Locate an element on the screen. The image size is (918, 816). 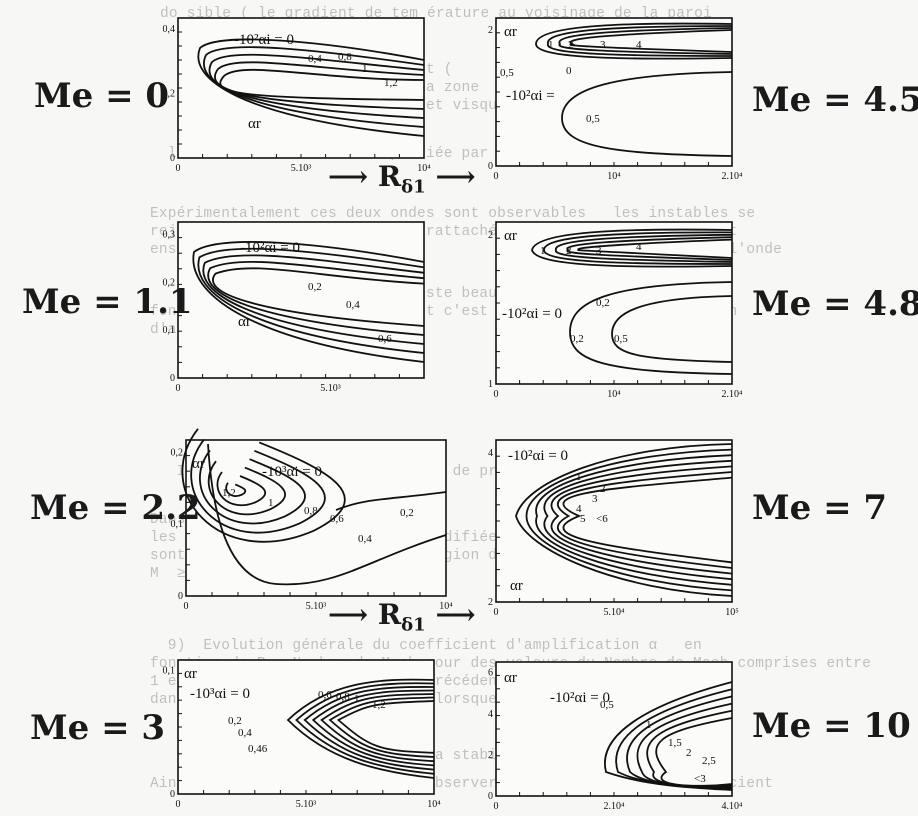
x-tick-label: 10⁵ is located at coordinates (732, 612).